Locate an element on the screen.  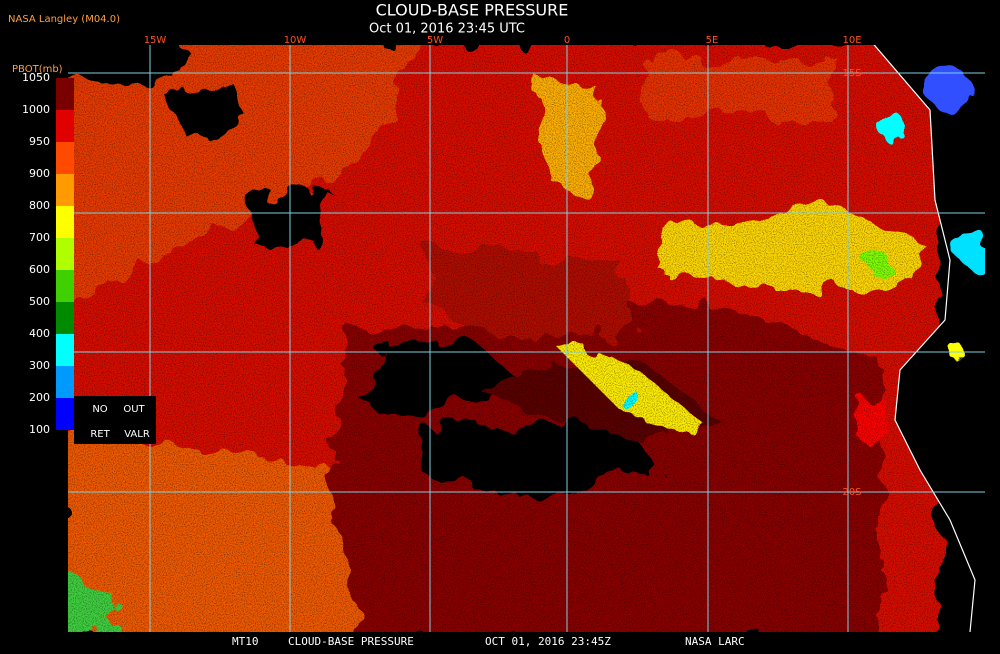
footer-product: MT10 is located at coordinates (245, 641).